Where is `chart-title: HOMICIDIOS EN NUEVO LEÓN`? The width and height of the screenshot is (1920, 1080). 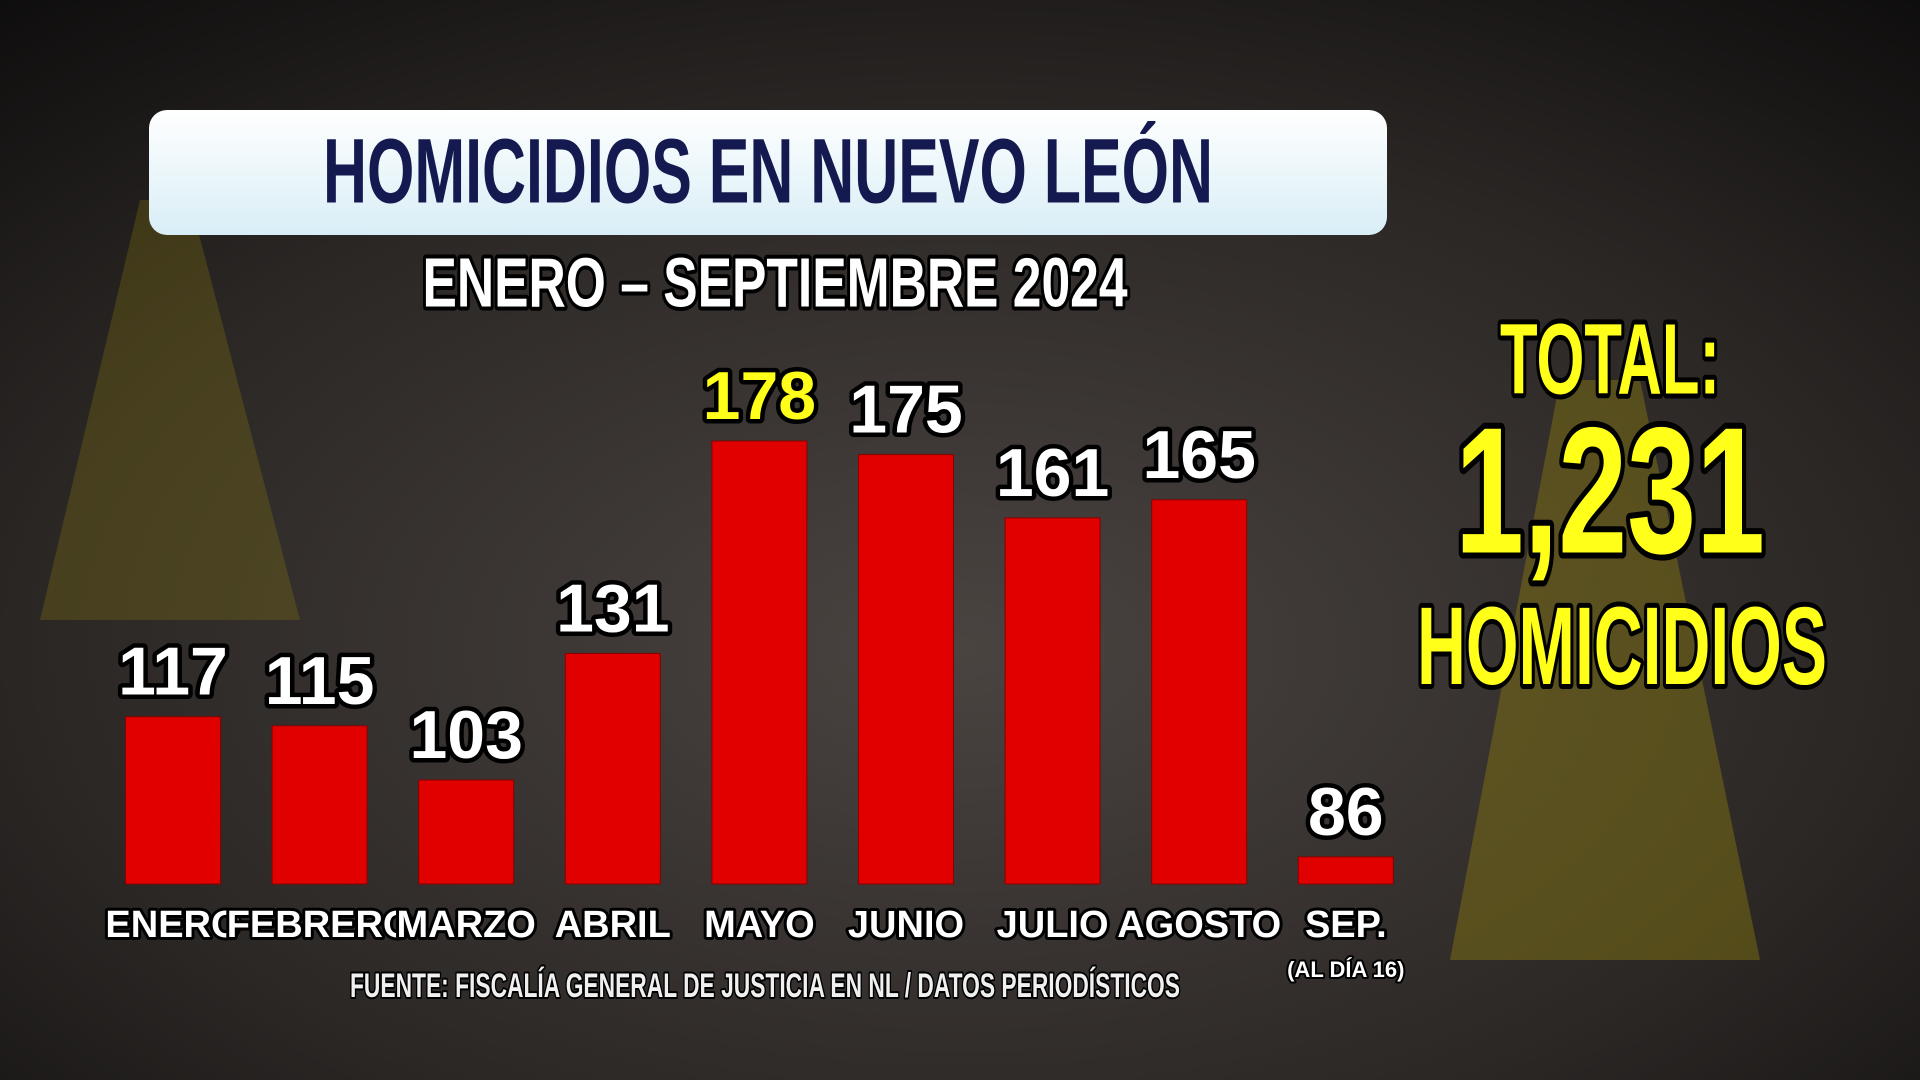
chart-title: HOMICIDIOS EN NUEVO LEÓN is located at coordinates (768, 170).